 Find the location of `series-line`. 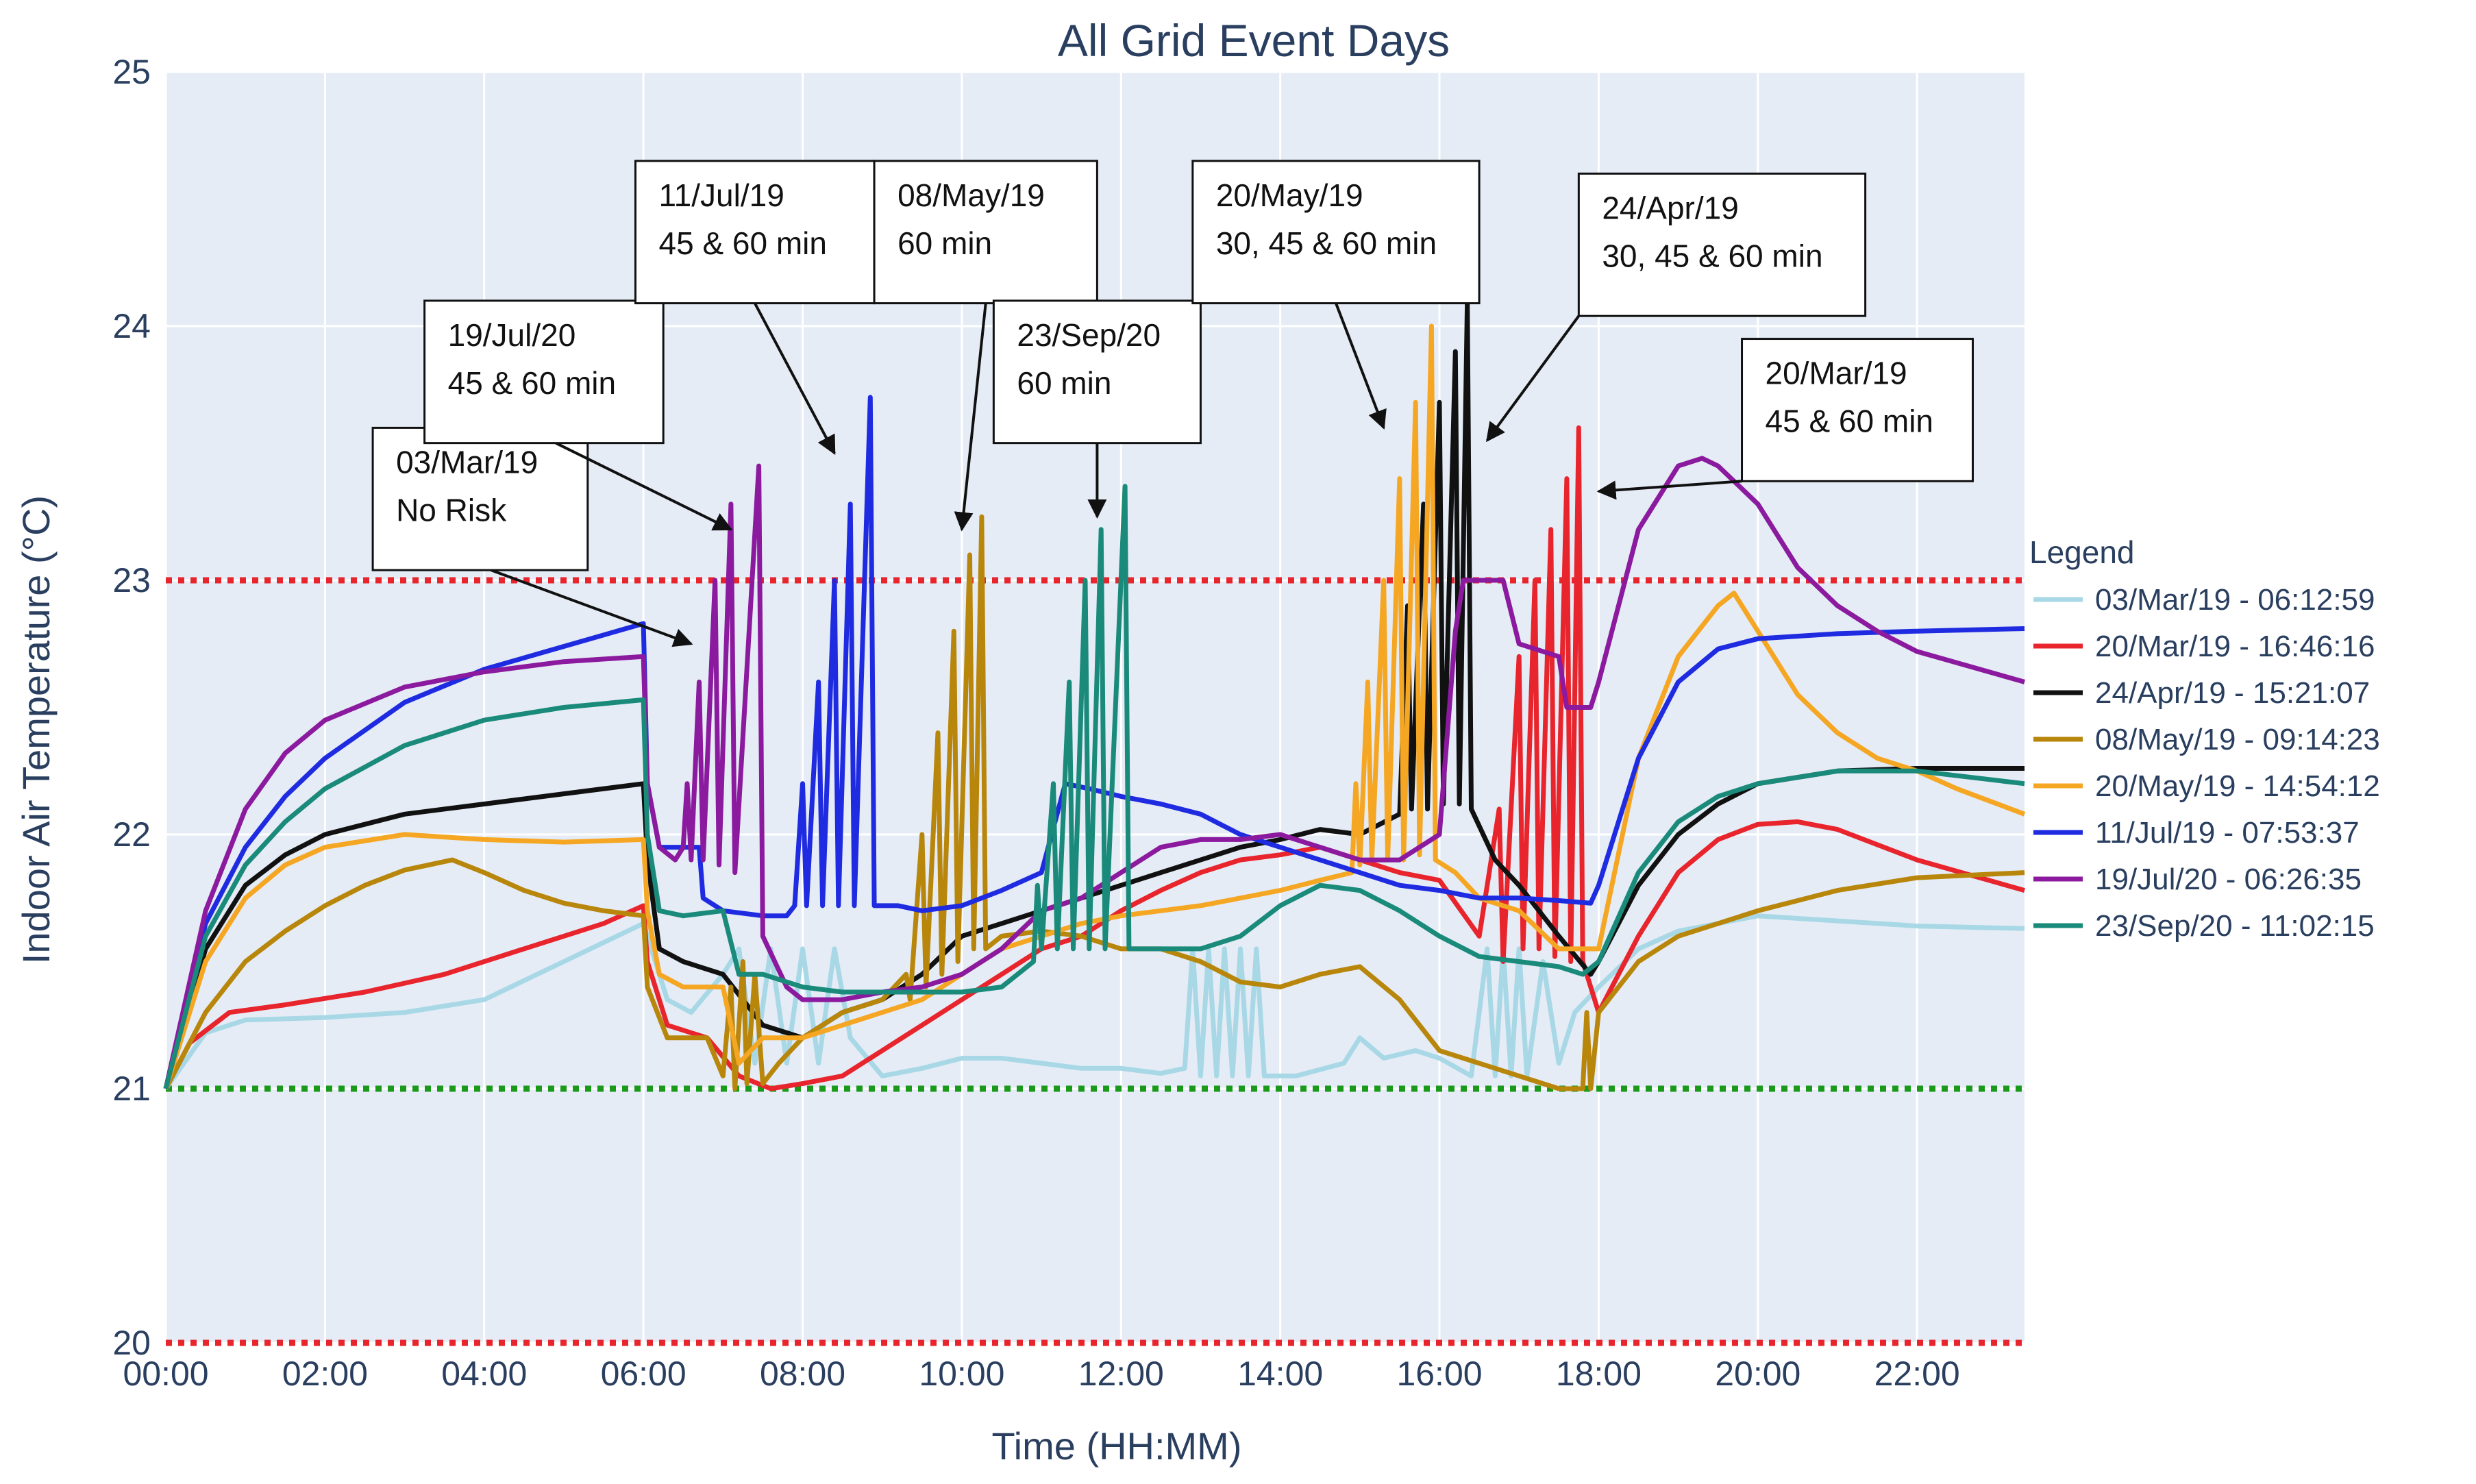

series-line is located at coordinates (1094, 1002).